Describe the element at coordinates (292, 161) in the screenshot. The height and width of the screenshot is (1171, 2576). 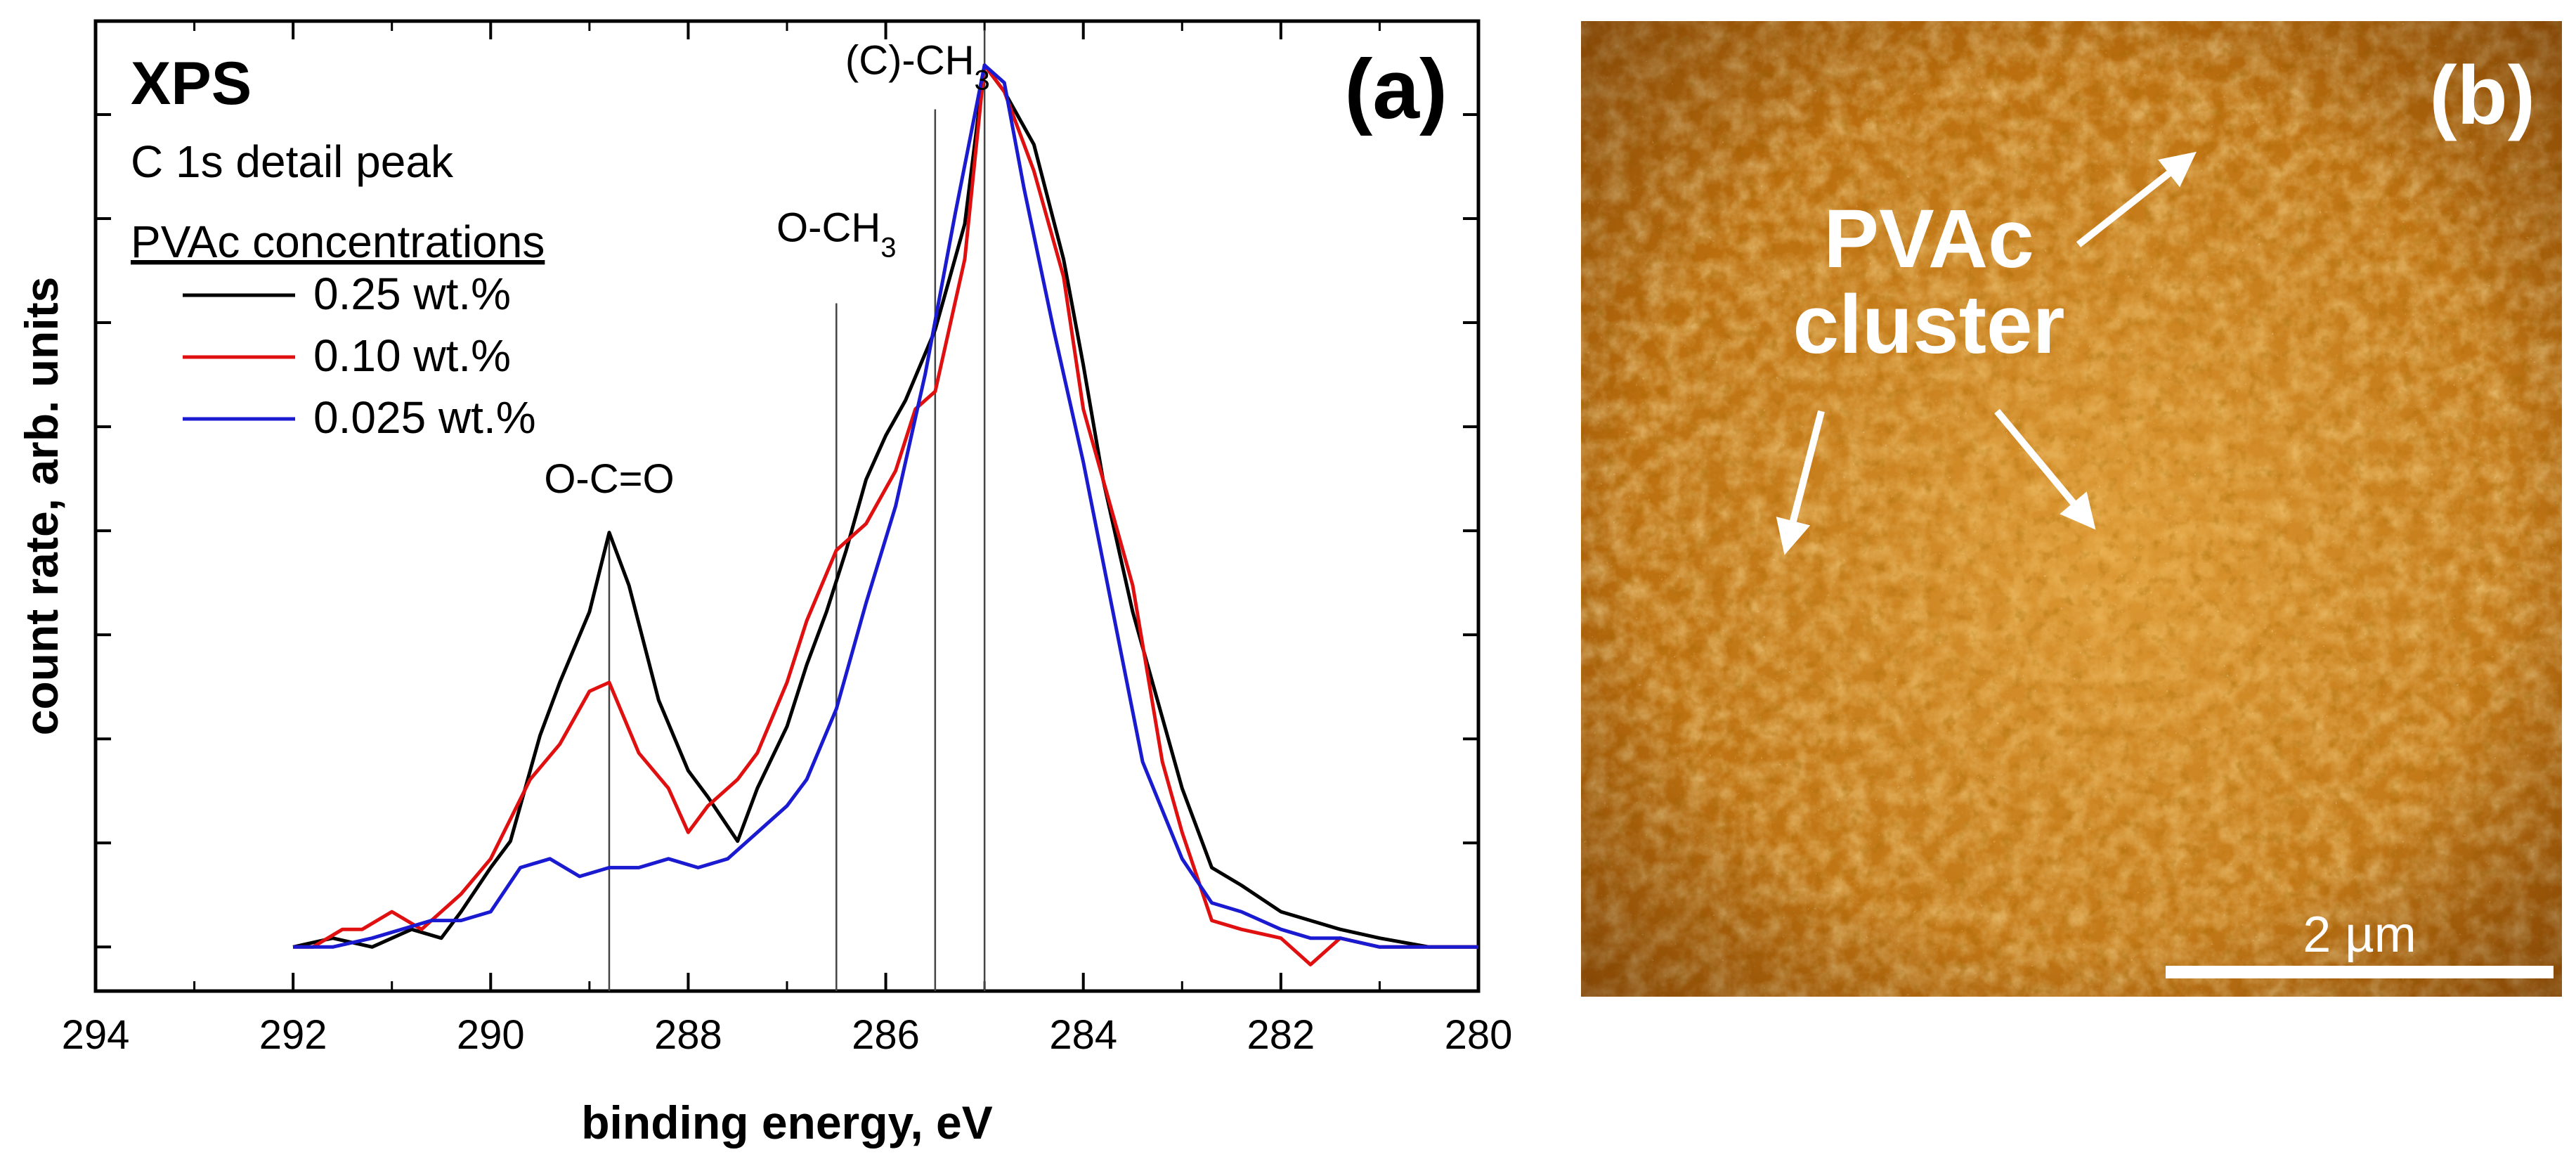
I see `chart-subtitle: C 1s detail peak` at that location.